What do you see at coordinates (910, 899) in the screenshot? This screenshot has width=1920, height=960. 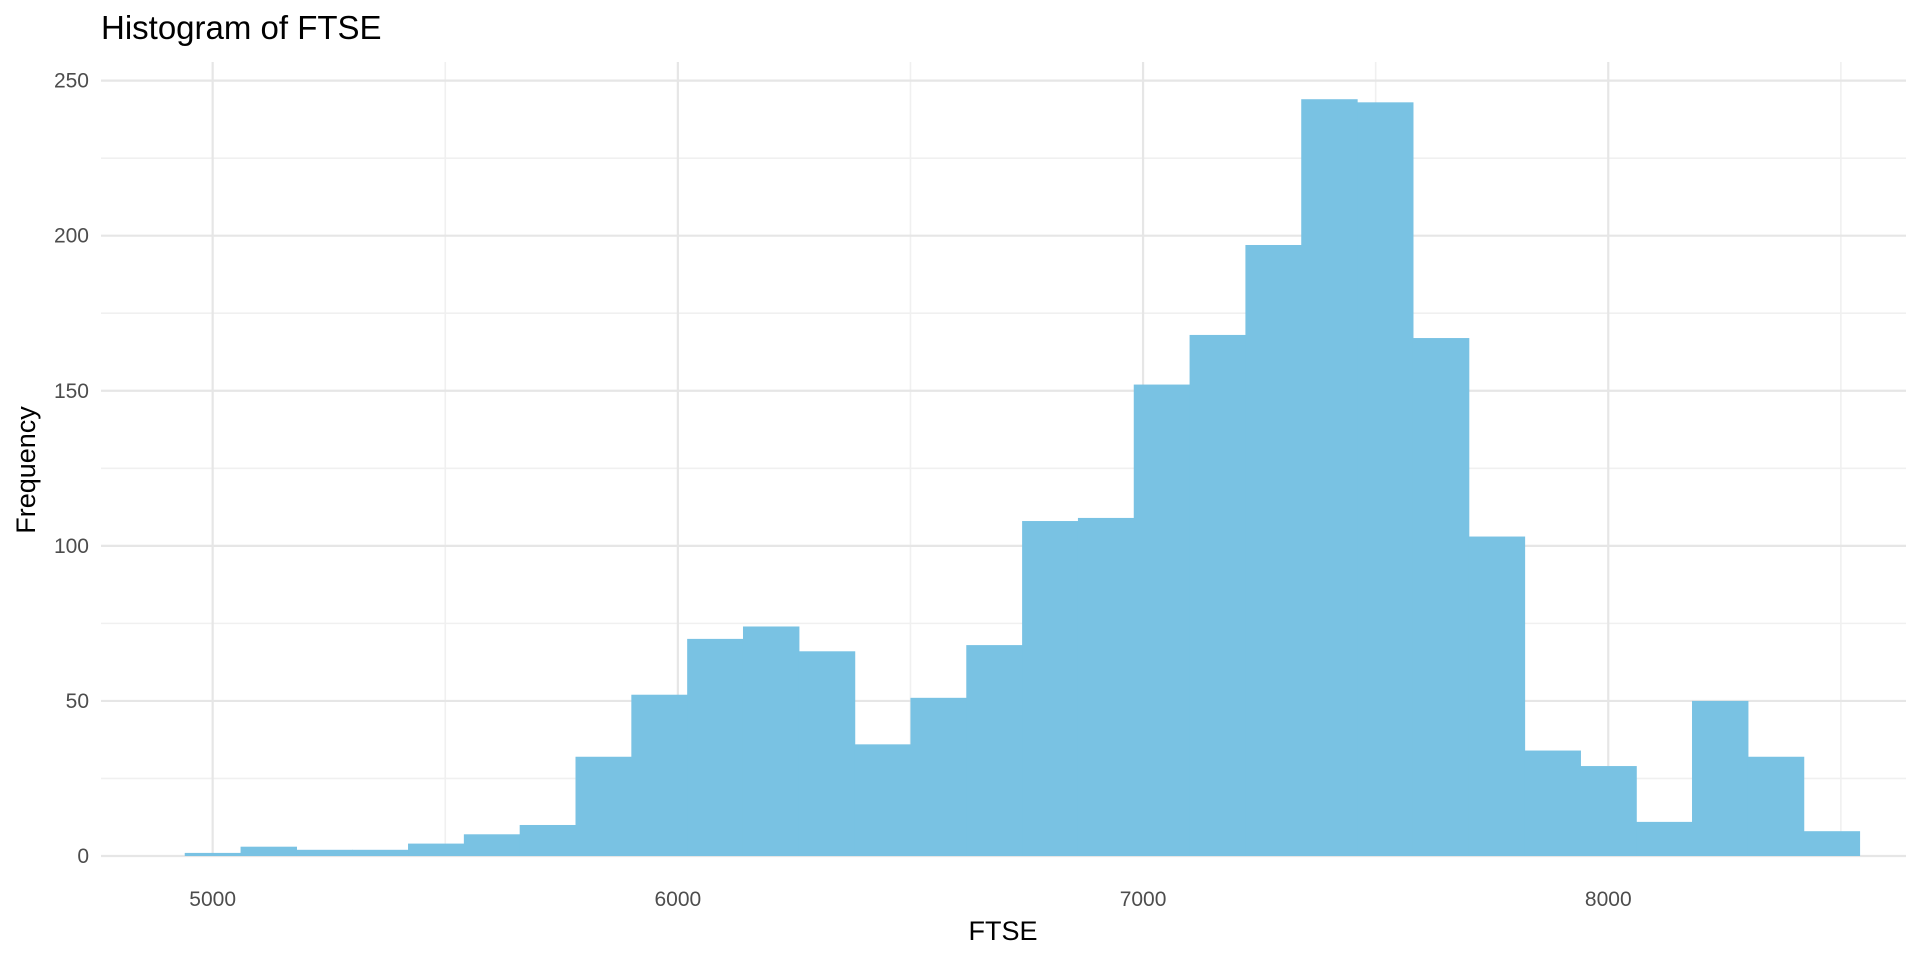 I see `x-axis-ticks: 5000 6000 7000 8000` at bounding box center [910, 899].